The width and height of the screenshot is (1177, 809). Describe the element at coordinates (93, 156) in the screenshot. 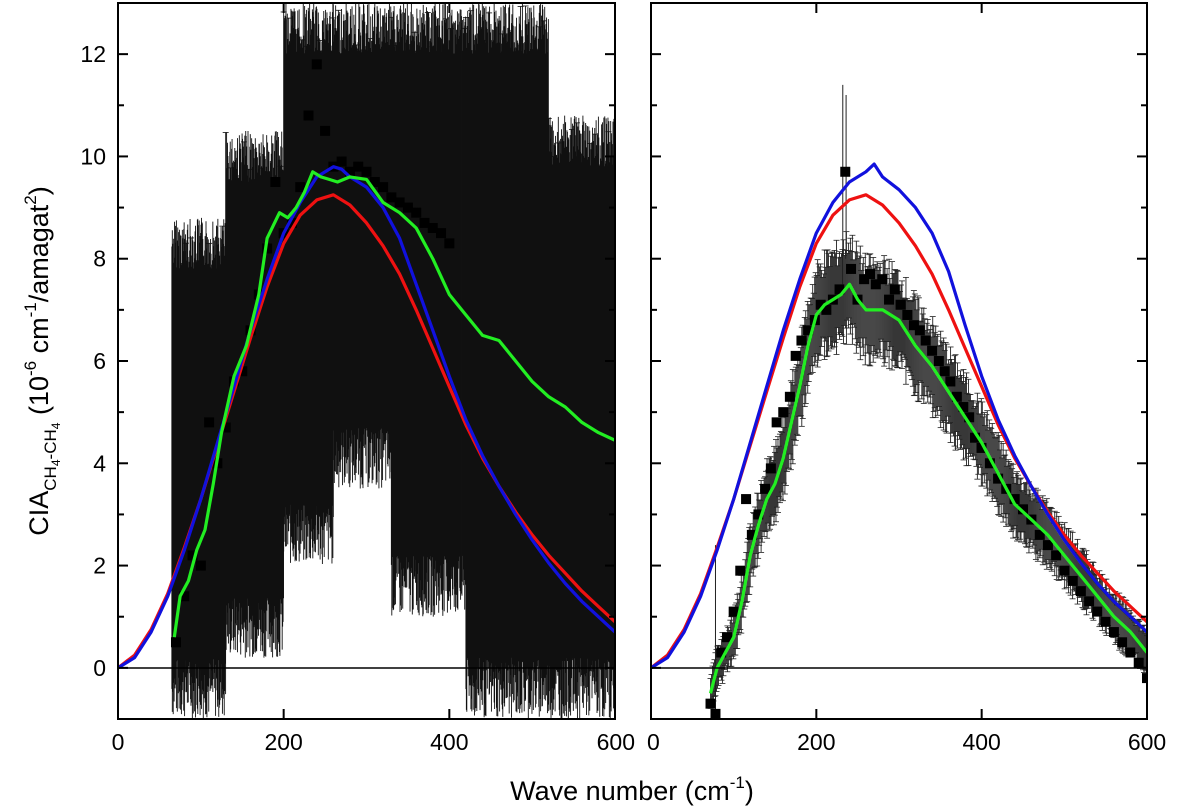

I see `y-tick-label: 10` at that location.